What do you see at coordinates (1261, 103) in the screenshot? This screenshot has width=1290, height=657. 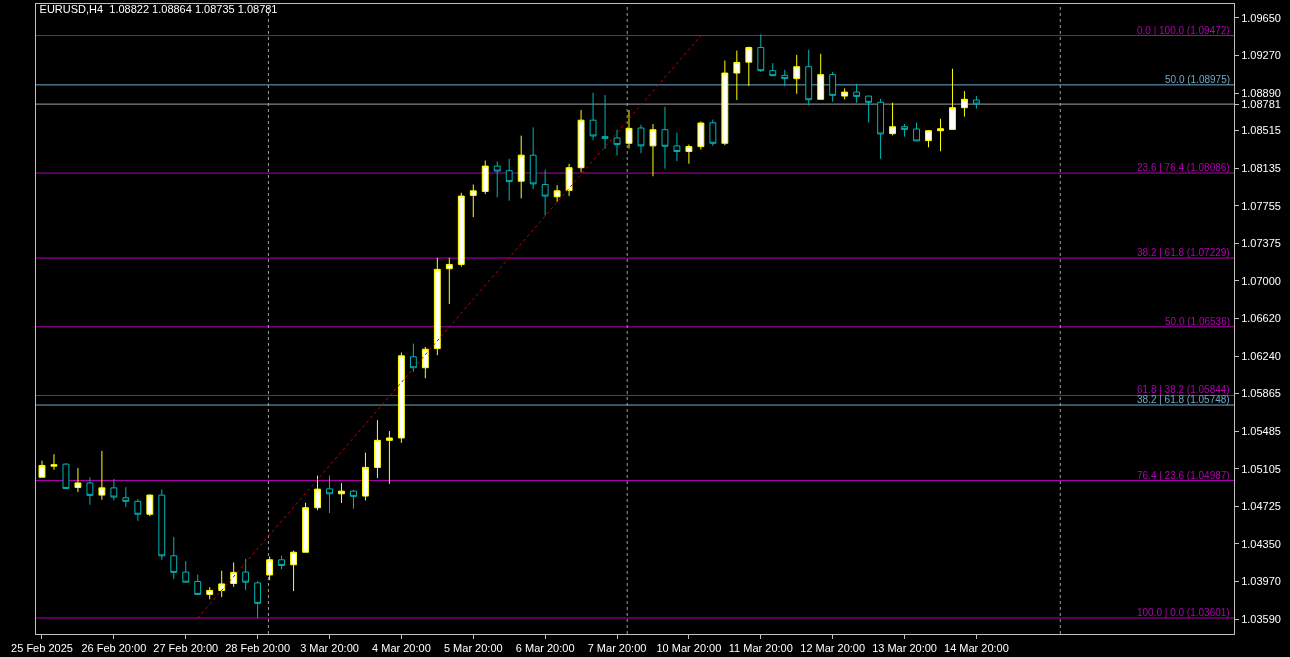 I see `y-tick-label: 1.08781` at bounding box center [1261, 103].